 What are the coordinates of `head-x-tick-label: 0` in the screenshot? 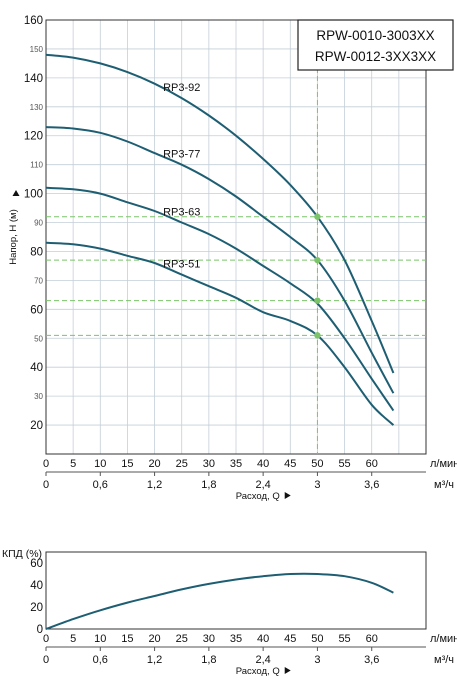 It's located at (46, 464).